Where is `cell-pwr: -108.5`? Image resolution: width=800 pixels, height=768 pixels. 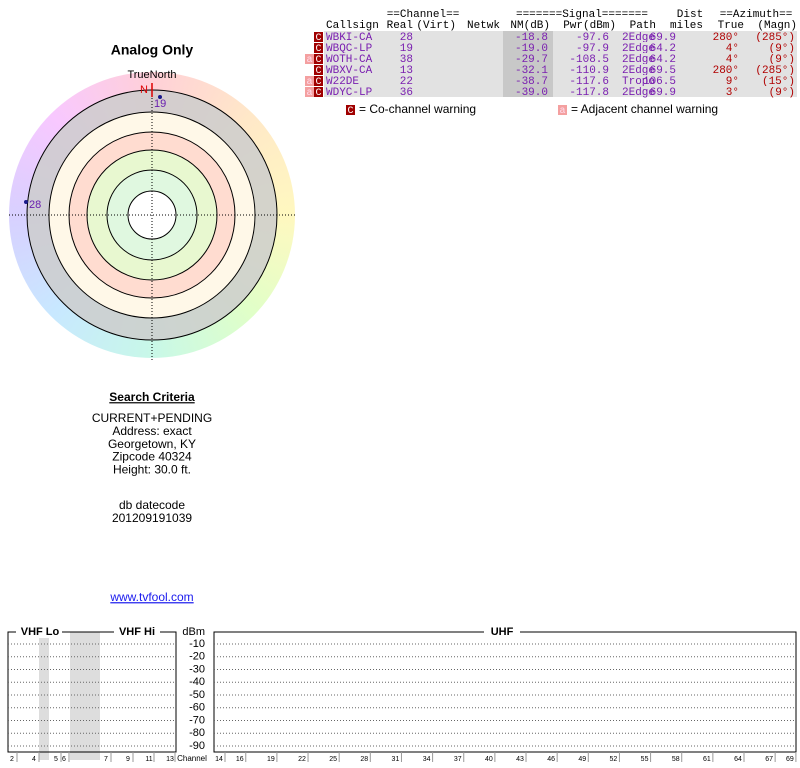 cell-pwr: -108.5 is located at coordinates (589, 60).